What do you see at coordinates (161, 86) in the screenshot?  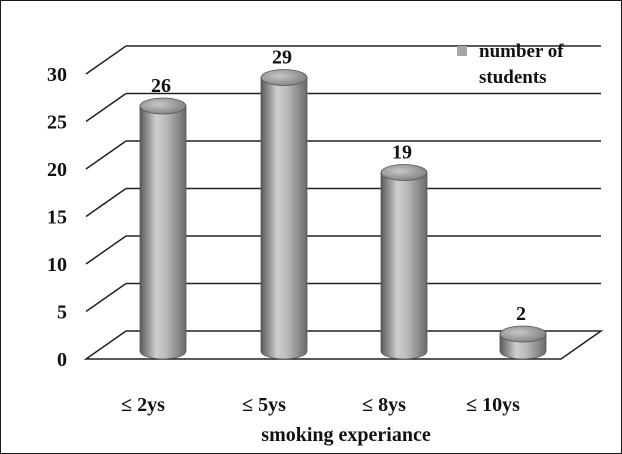 I see `data-label: 26` at bounding box center [161, 86].